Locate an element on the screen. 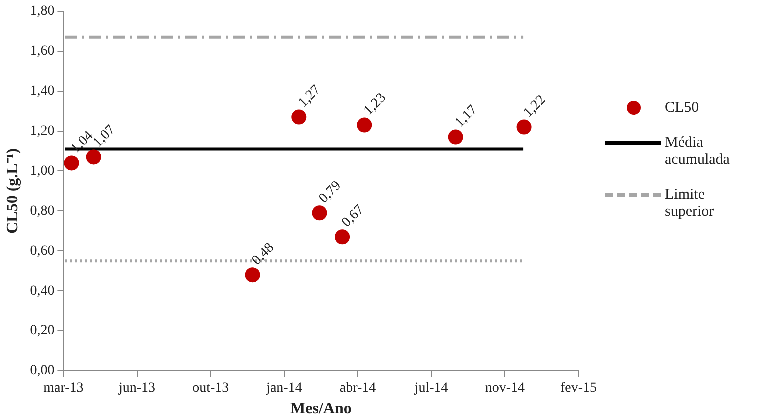 This screenshot has width=757, height=419. data-label: 1,17 is located at coordinates (466, 116).